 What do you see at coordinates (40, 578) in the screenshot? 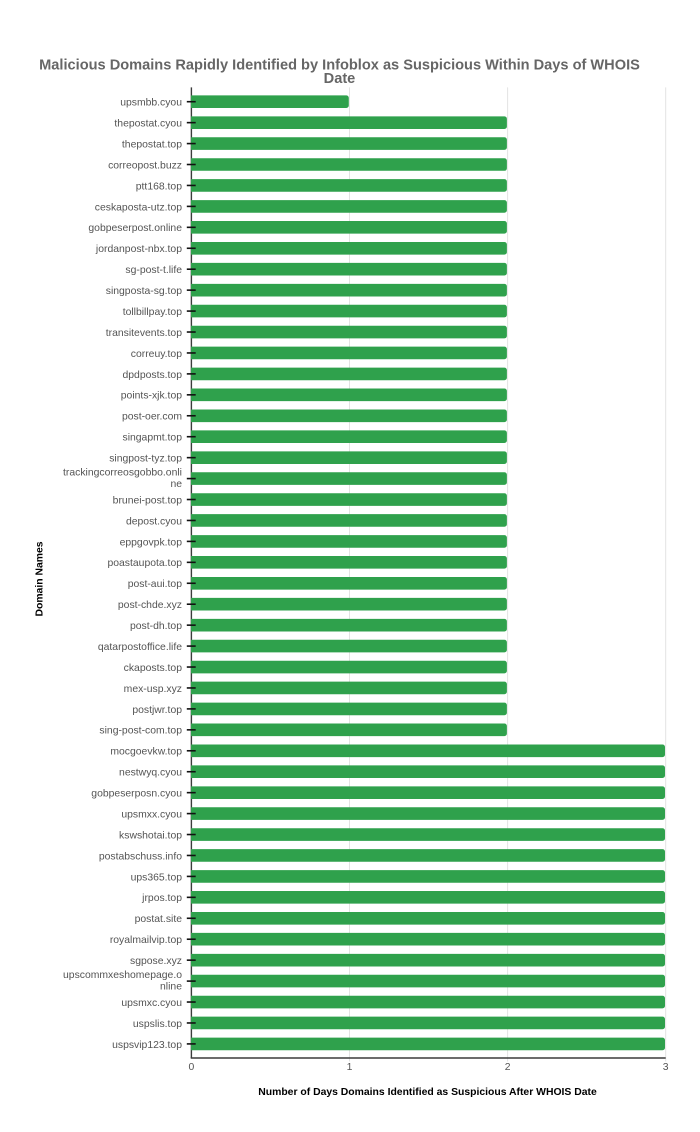
I see `svg-text: Domain Names` at bounding box center [40, 578].